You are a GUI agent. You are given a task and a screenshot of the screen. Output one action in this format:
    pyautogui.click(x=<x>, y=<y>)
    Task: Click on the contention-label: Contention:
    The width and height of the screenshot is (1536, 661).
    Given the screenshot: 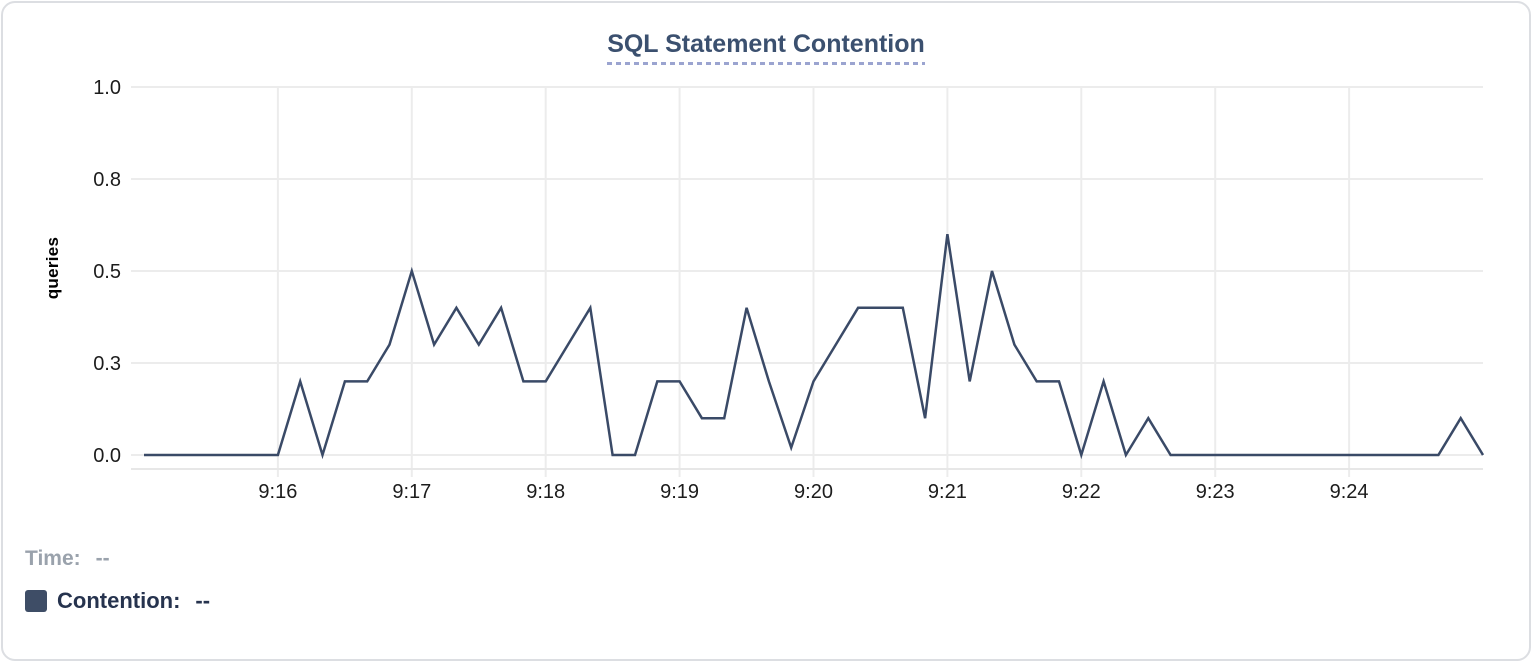 What is the action you would take?
    pyautogui.click(x=119, y=600)
    